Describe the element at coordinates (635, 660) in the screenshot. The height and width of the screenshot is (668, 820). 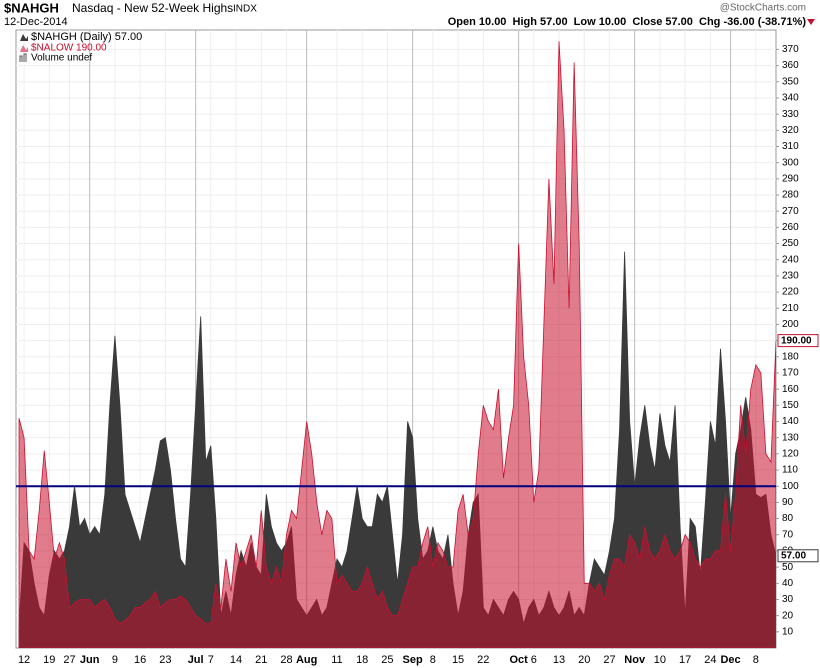
I see `x-tick-label: Nov` at that location.